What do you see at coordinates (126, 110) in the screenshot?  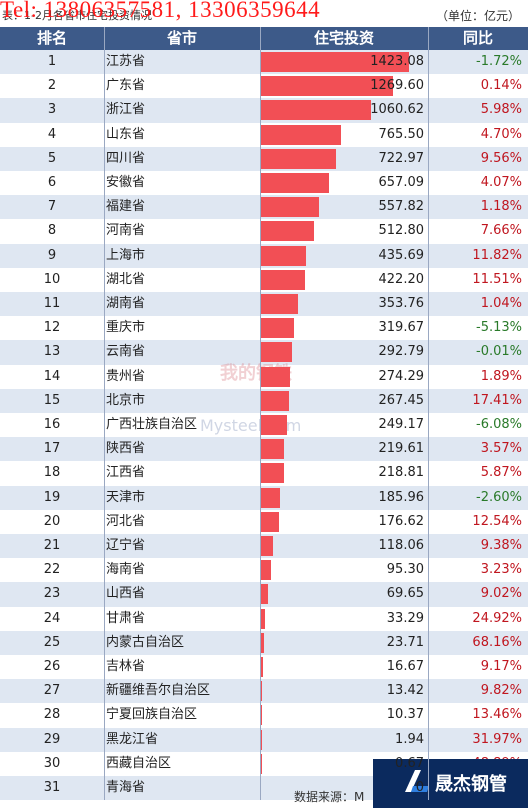 I see `province-cell: 浙江省` at bounding box center [126, 110].